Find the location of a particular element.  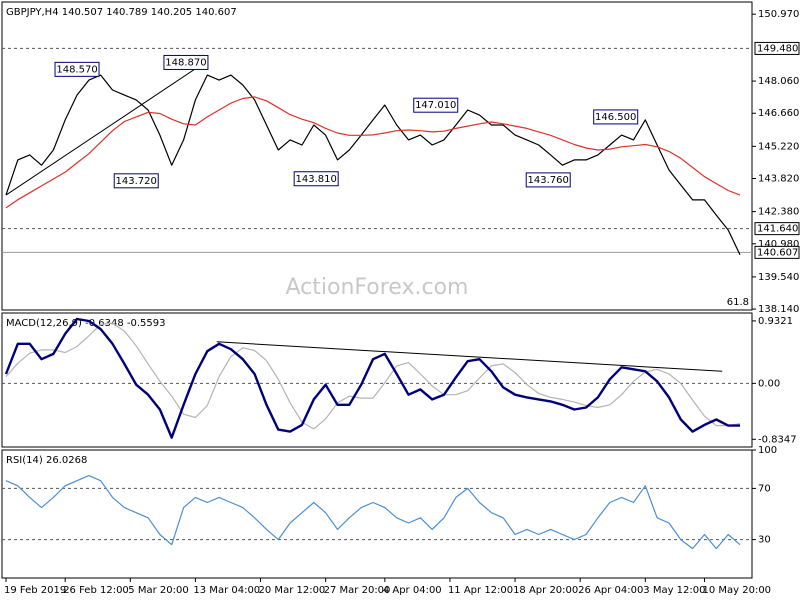

panel-title: RSI(14) 26.0268 is located at coordinates (46, 460).